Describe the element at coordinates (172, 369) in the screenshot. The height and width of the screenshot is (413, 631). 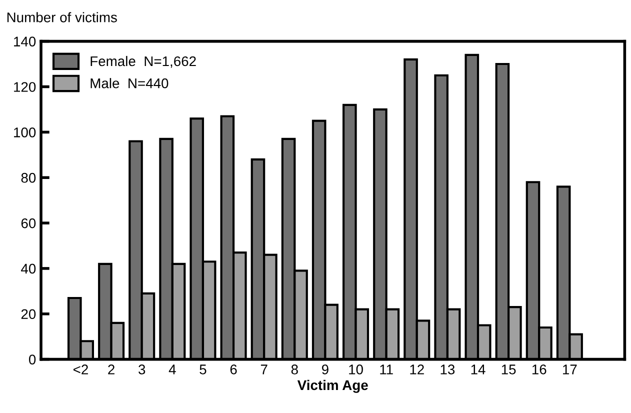
I see `x-tick-label: 4` at that location.